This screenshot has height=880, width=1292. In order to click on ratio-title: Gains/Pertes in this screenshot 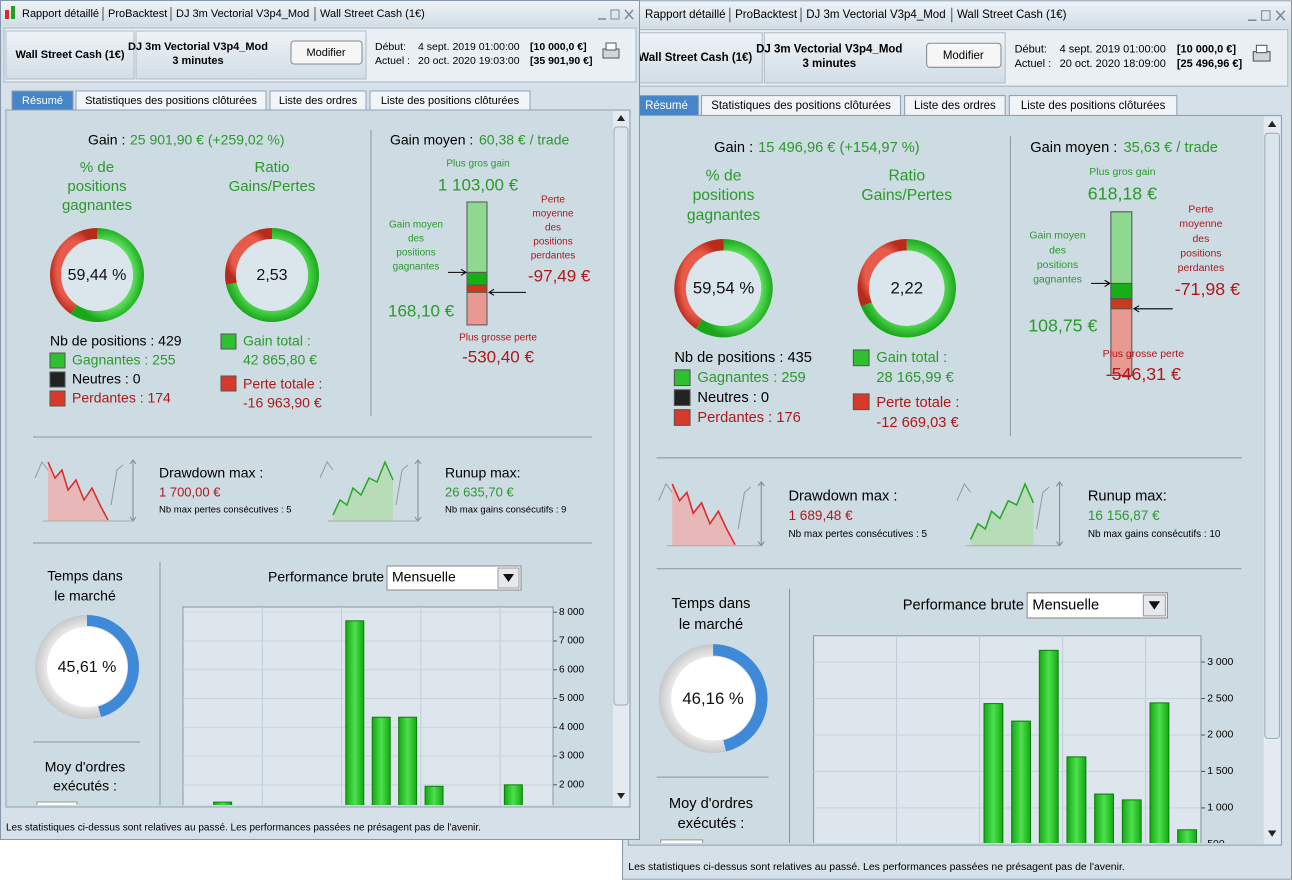, I will do `click(906, 195)`.